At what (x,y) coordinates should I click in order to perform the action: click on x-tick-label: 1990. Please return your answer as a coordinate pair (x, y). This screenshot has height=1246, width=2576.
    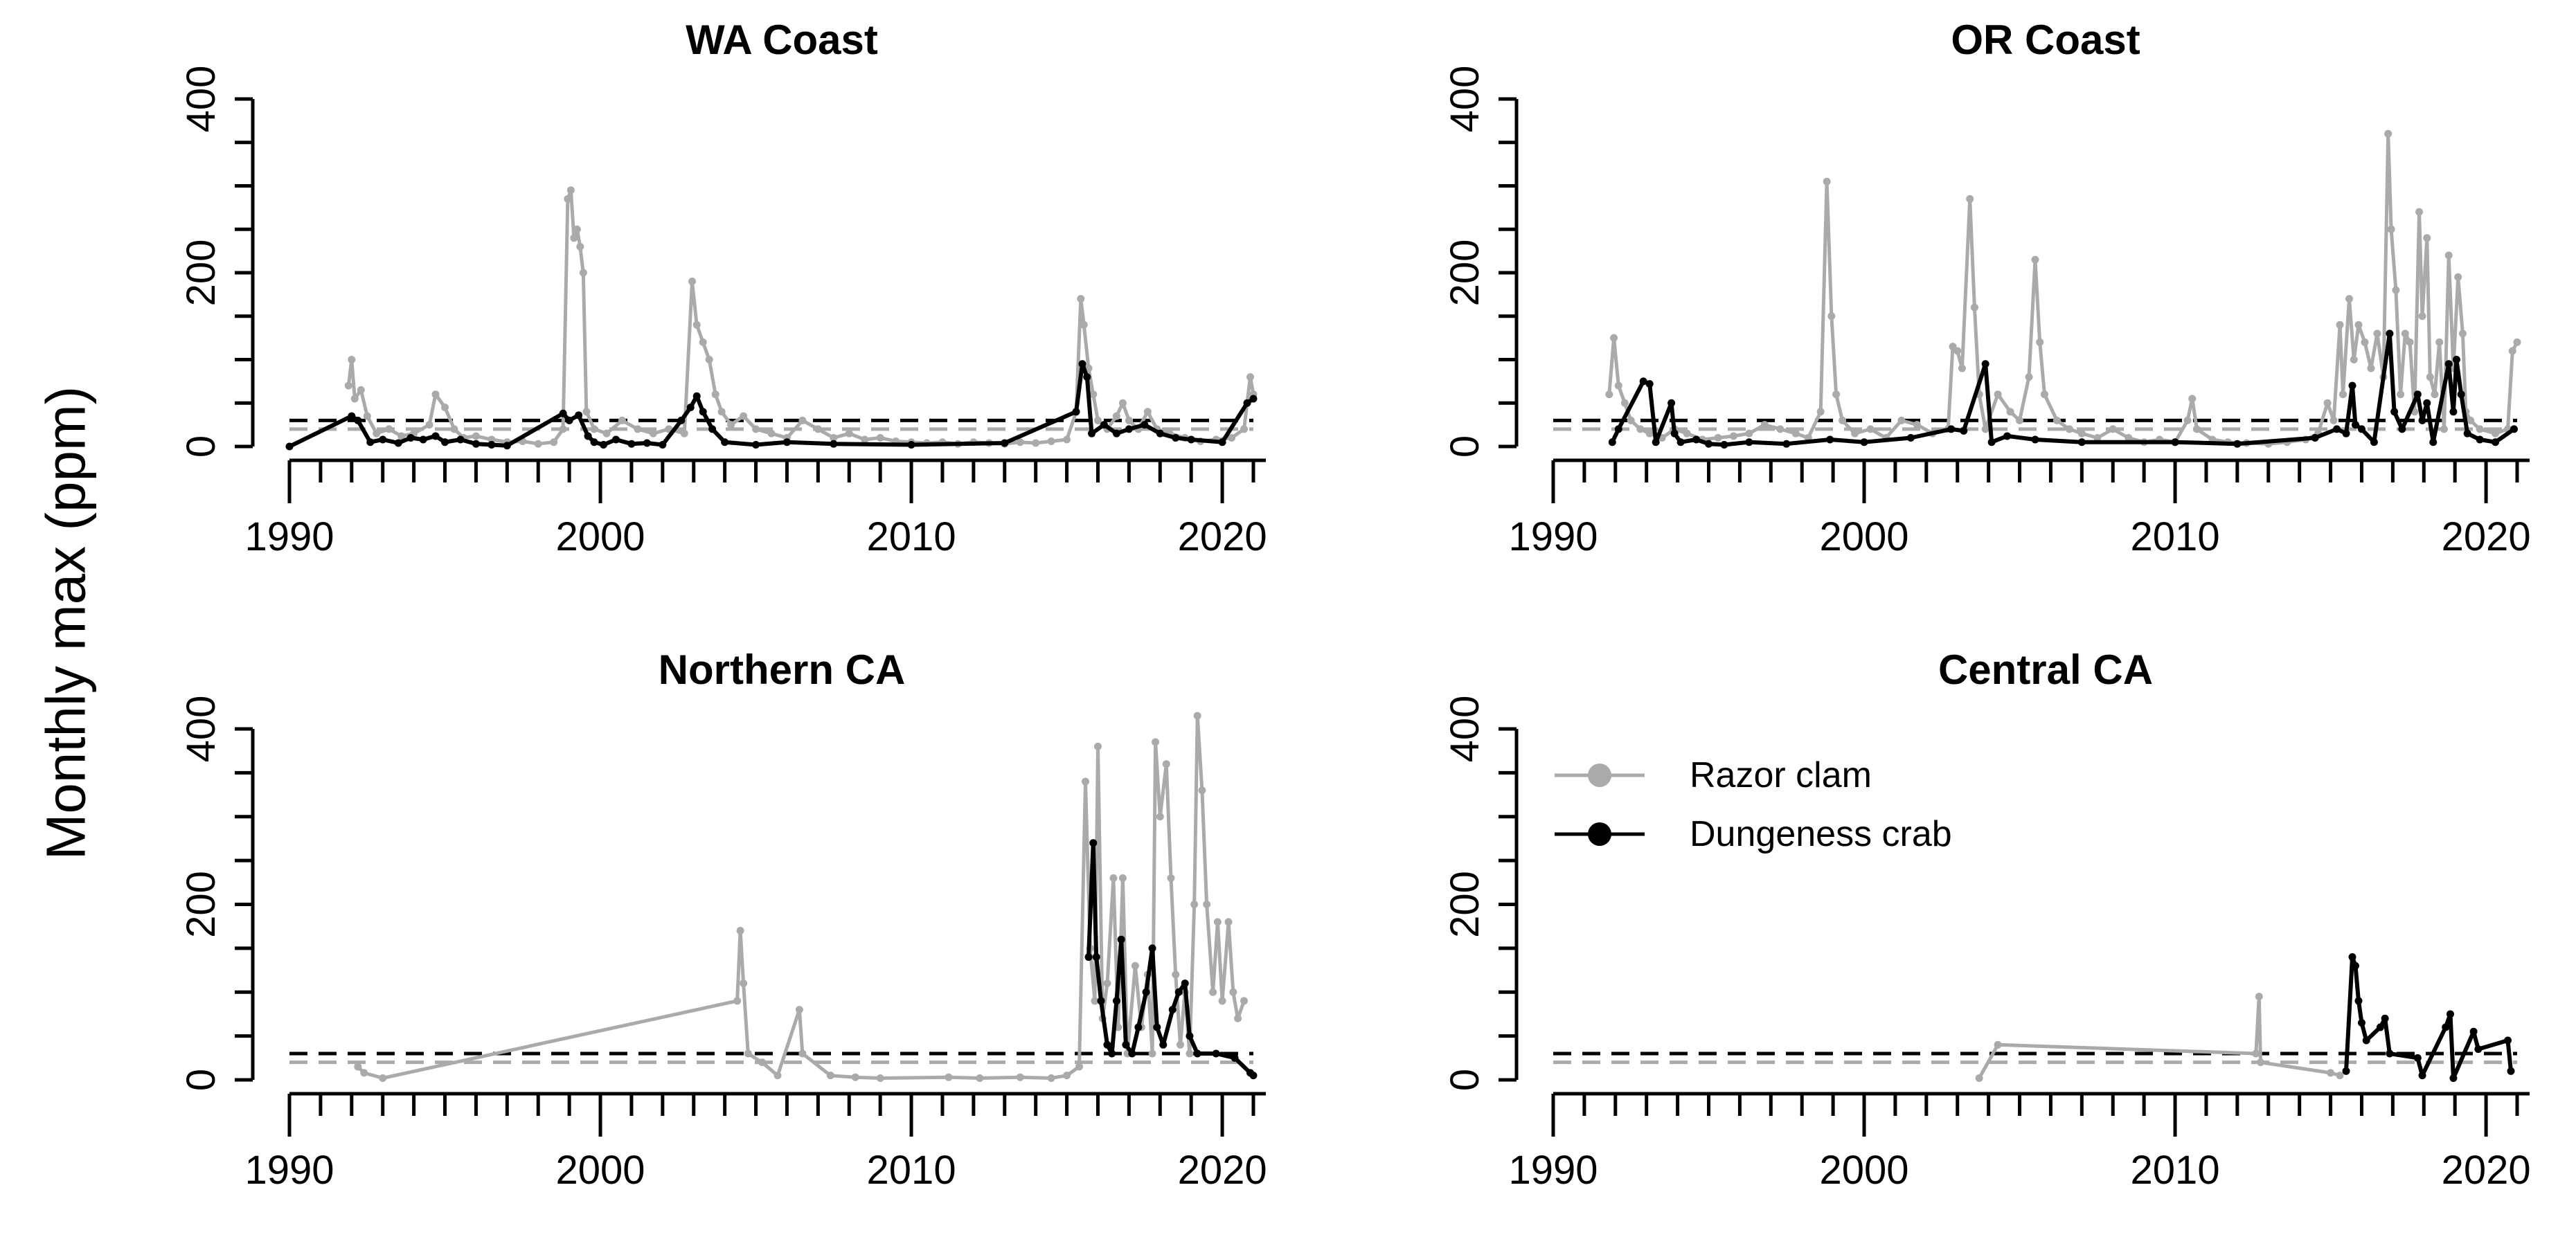
    Looking at the image, I should click on (1553, 536).